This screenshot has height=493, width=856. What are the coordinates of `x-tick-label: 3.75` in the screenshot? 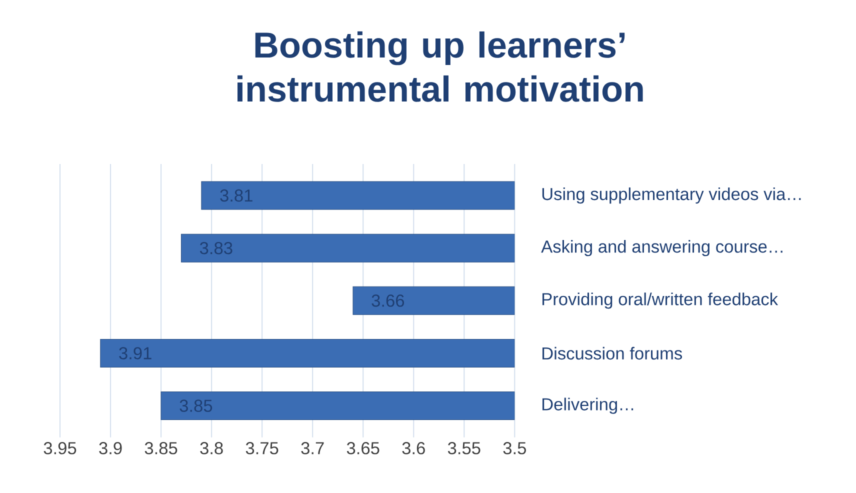 It's located at (262, 448).